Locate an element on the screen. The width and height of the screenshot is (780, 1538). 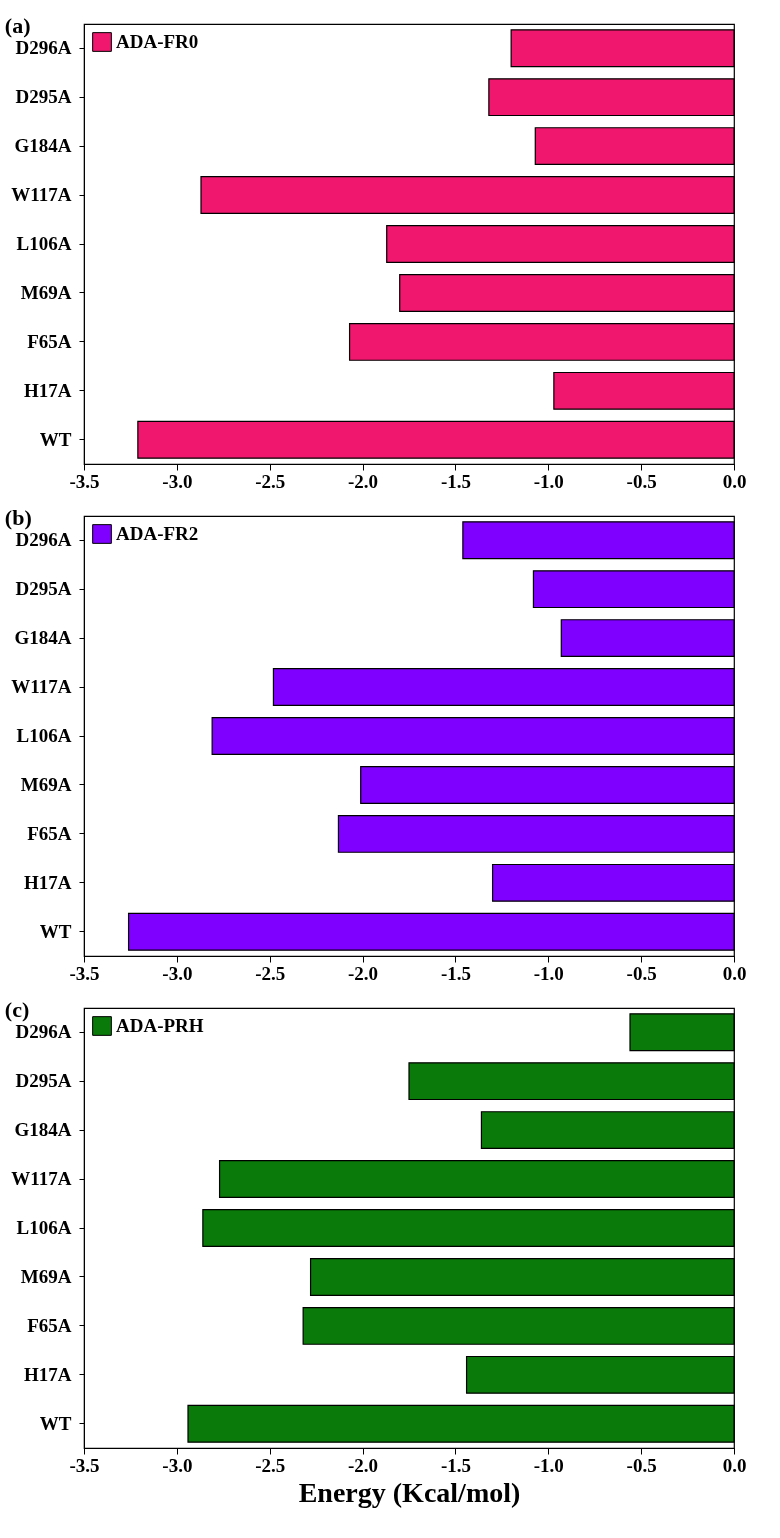
chart-title: (c) is located at coordinates (17, 1009).